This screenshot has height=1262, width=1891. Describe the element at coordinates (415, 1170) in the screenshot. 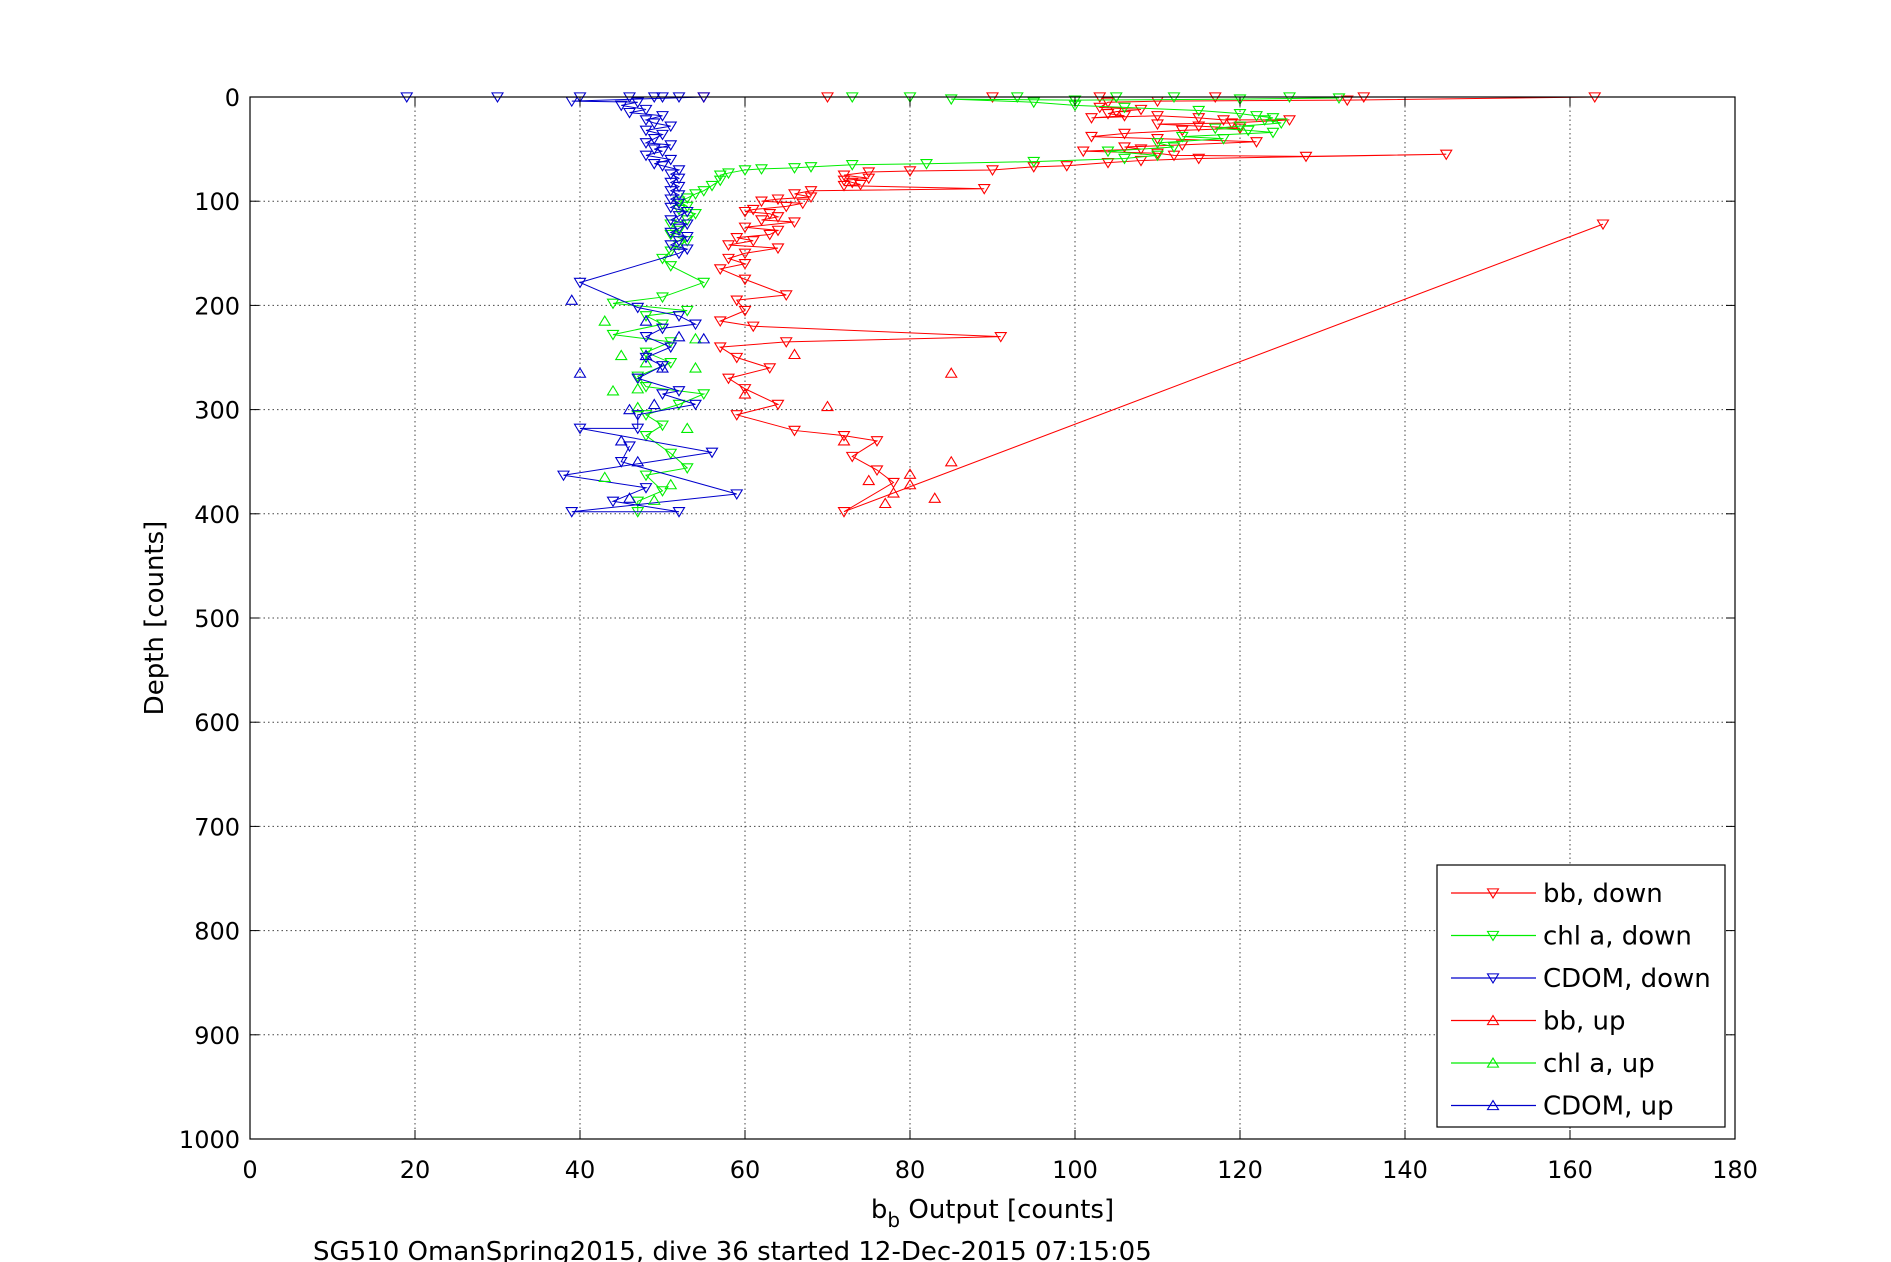

I see `x-tick-label: 20` at that location.